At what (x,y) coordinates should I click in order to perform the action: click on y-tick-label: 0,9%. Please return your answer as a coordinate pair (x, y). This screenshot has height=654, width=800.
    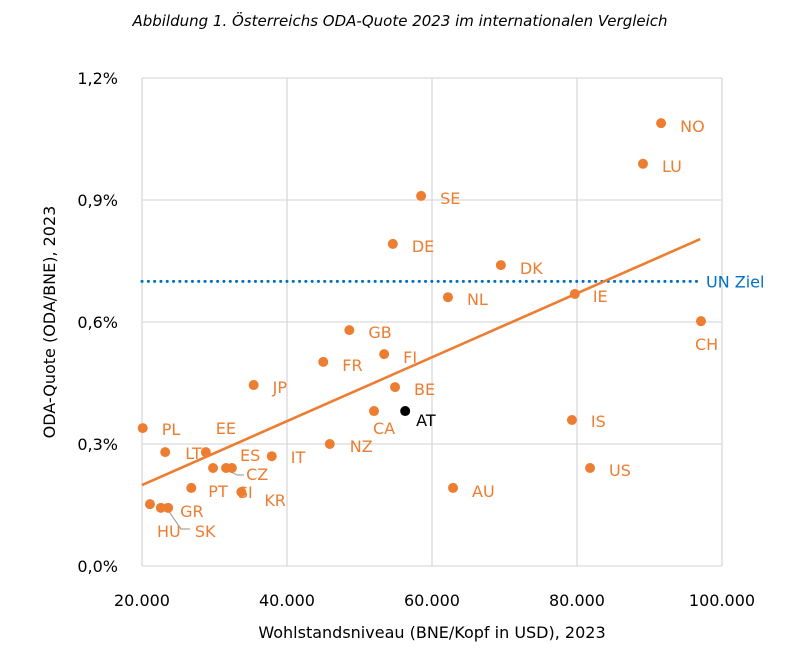
    Looking at the image, I should click on (97, 200).